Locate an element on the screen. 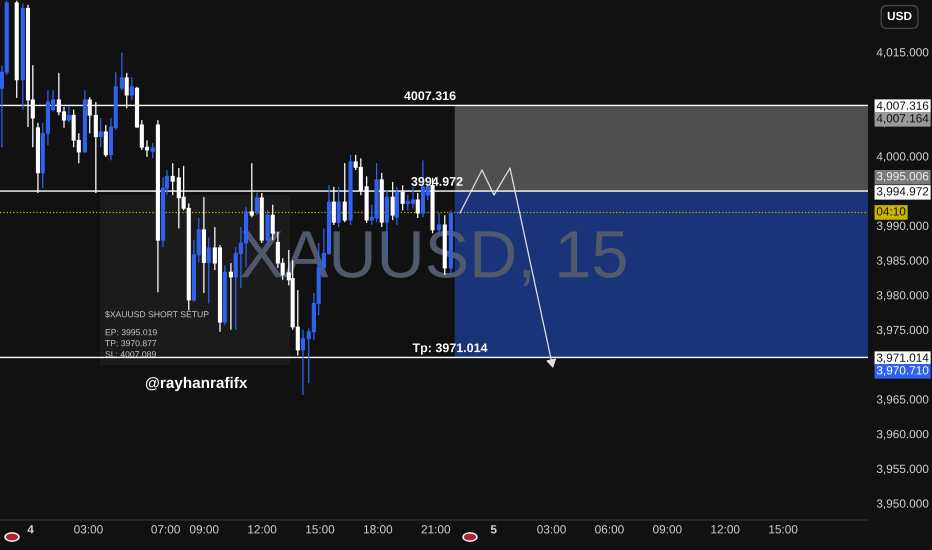 This screenshot has width=932, height=550. text: 4,007.164 is located at coordinates (902, 119).